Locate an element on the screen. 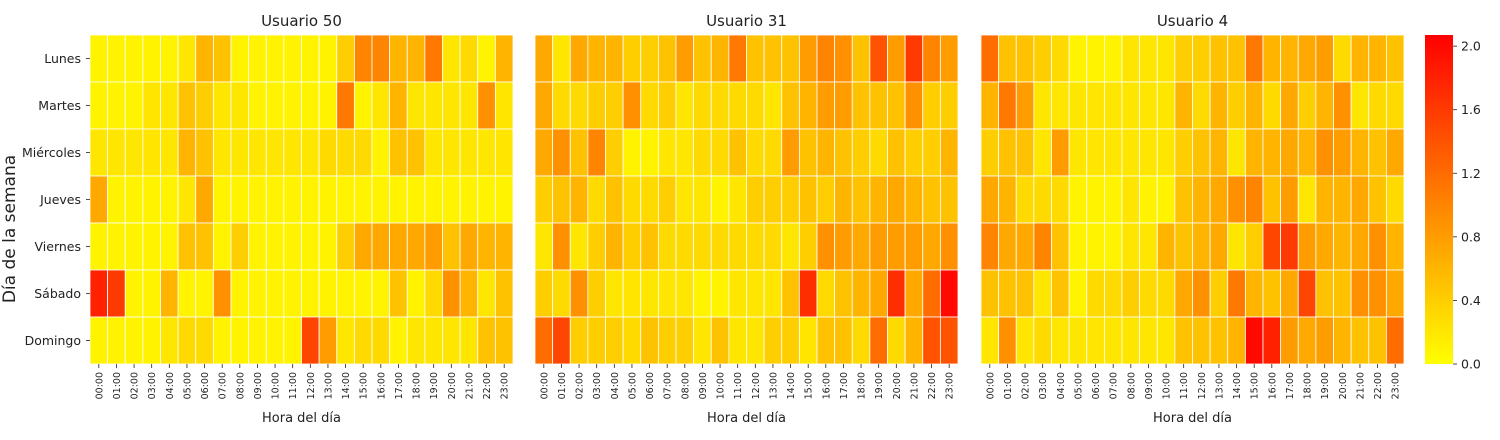 The width and height of the screenshot is (1500, 440). x-tick-label: 09:00 is located at coordinates (1149, 385).